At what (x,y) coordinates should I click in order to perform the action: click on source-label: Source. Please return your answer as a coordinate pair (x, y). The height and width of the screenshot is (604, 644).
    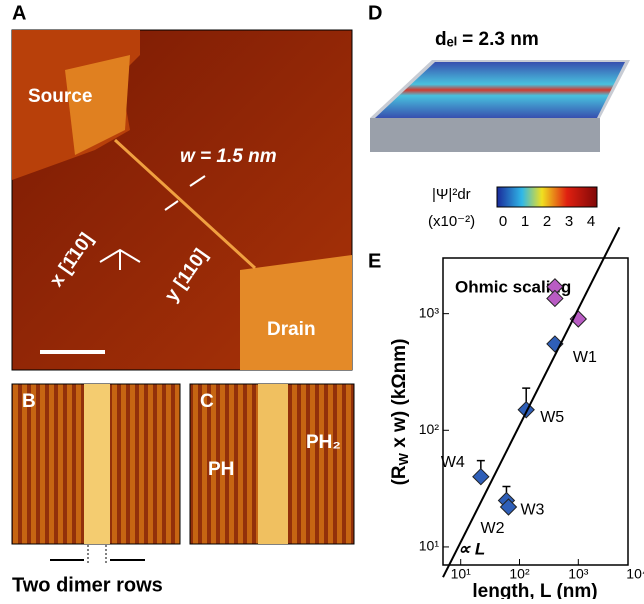
    Looking at the image, I should click on (60, 96).